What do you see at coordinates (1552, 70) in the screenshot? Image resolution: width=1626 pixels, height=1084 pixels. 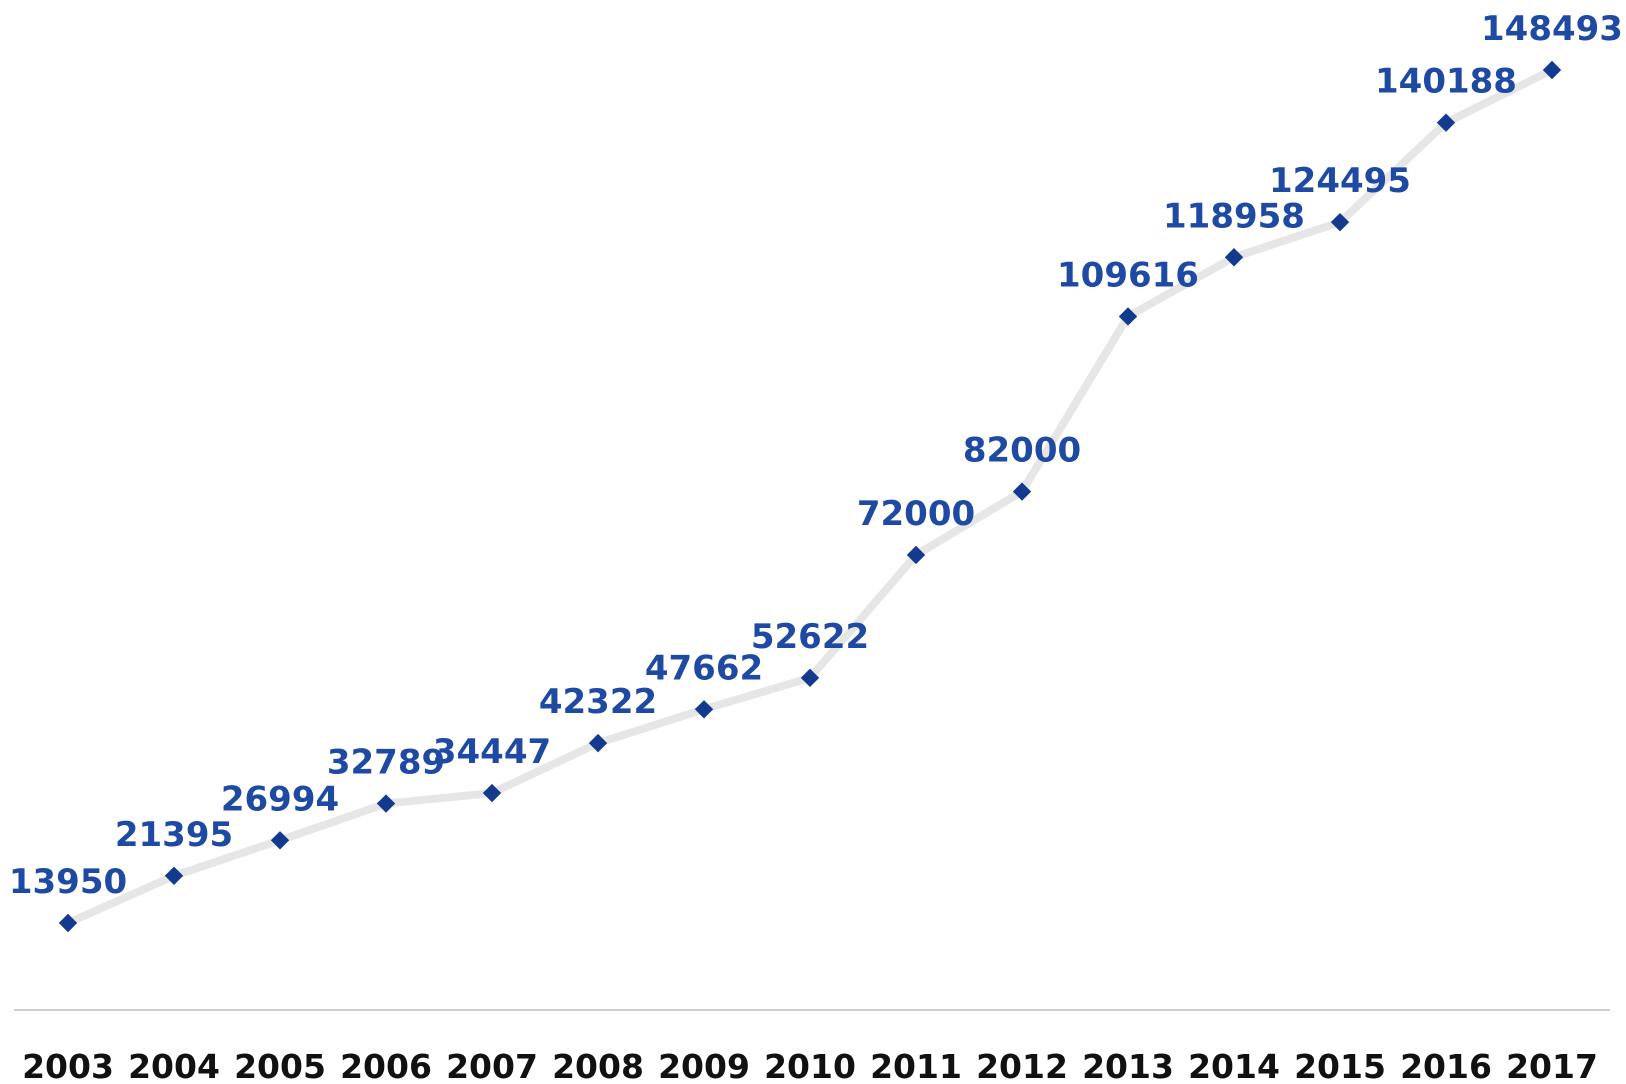 I see `data-point-2017` at bounding box center [1552, 70].